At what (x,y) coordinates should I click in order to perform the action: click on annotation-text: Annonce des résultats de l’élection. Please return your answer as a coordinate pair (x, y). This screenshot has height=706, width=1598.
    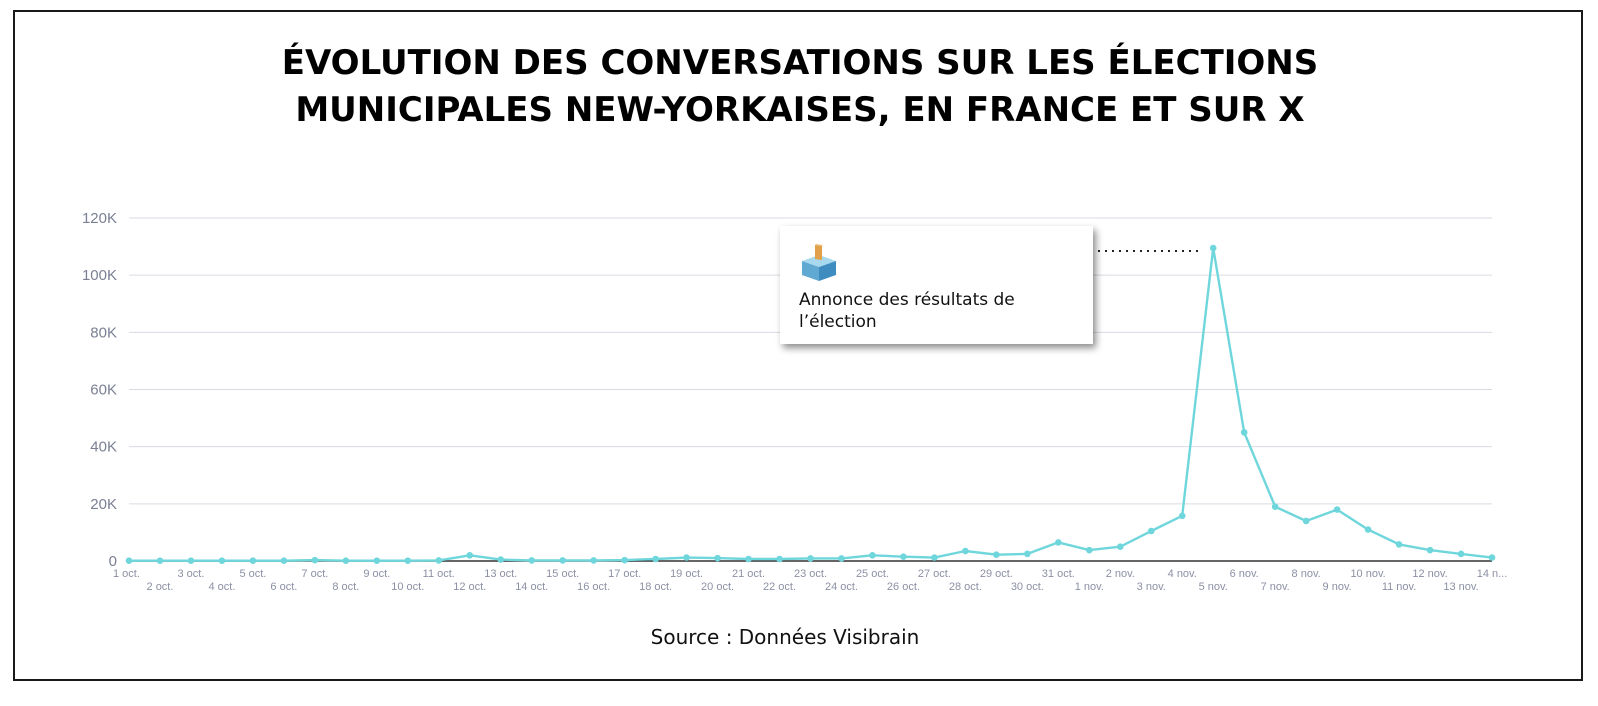
    Looking at the image, I should click on (907, 311).